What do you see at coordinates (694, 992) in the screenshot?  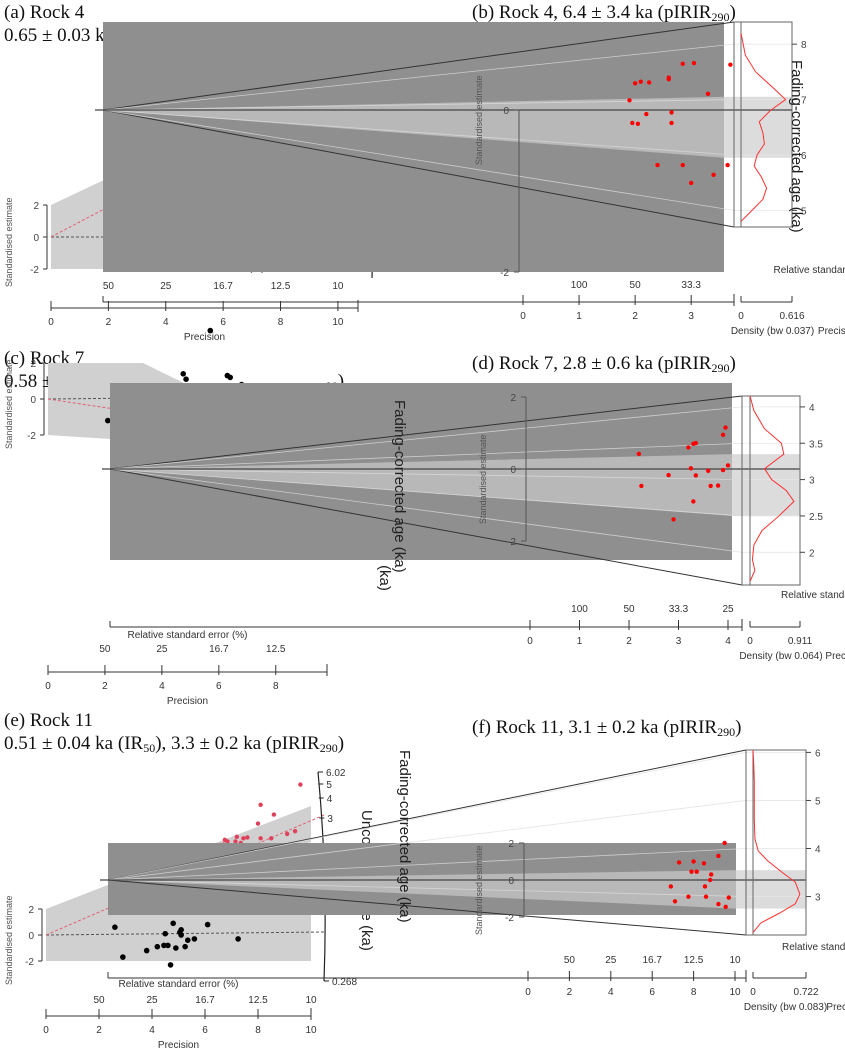 I see `precision-tick-label: 8` at bounding box center [694, 992].